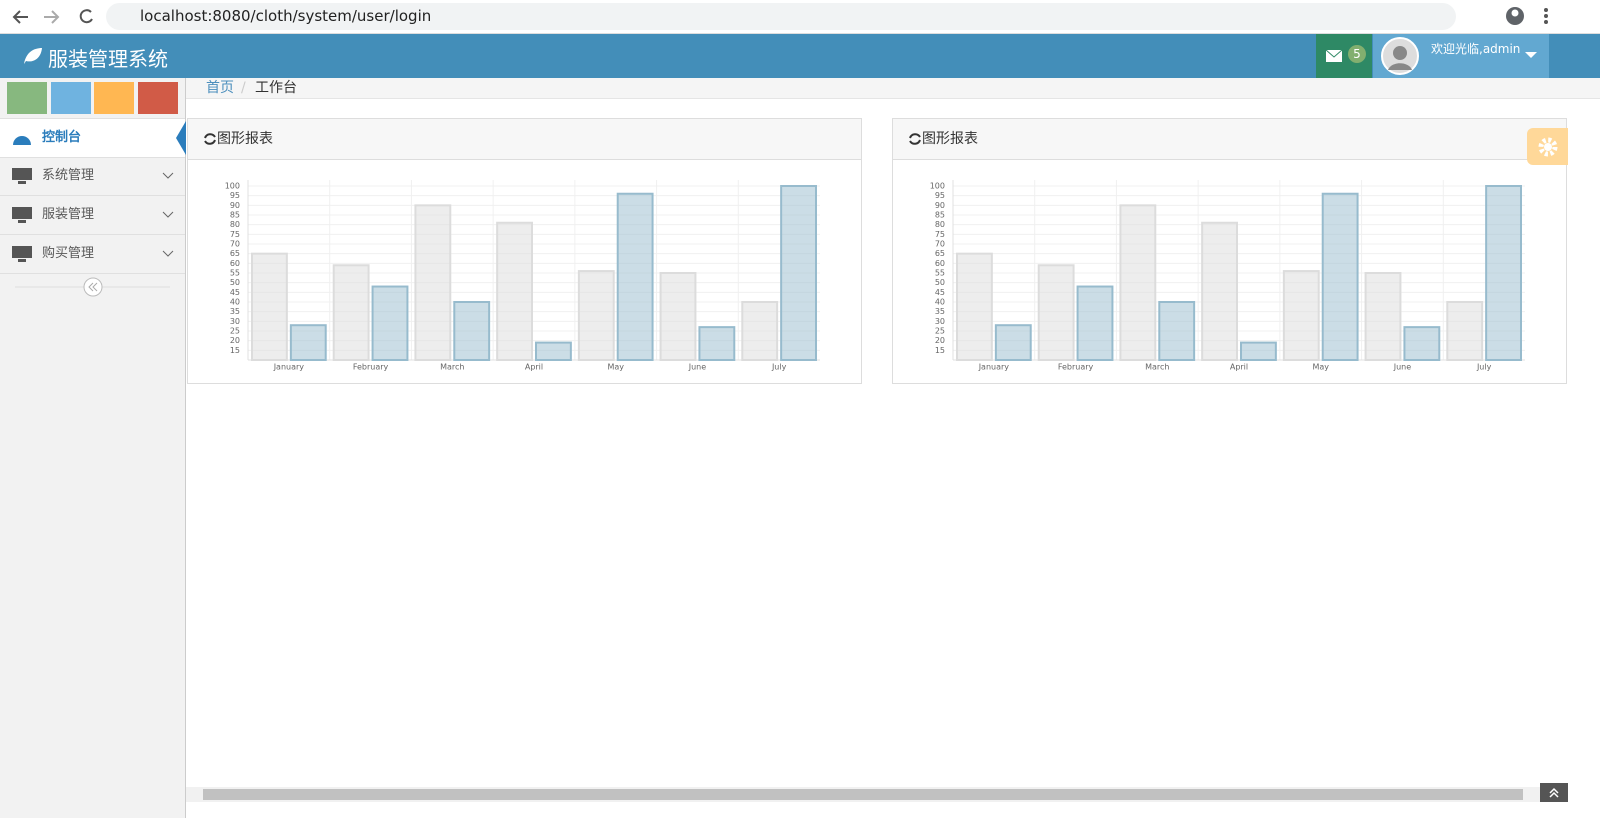 Image resolution: width=1600 pixels, height=818 pixels. I want to click on url-text: localhost:8080/cloth/system/user/login, so click(286, 16).